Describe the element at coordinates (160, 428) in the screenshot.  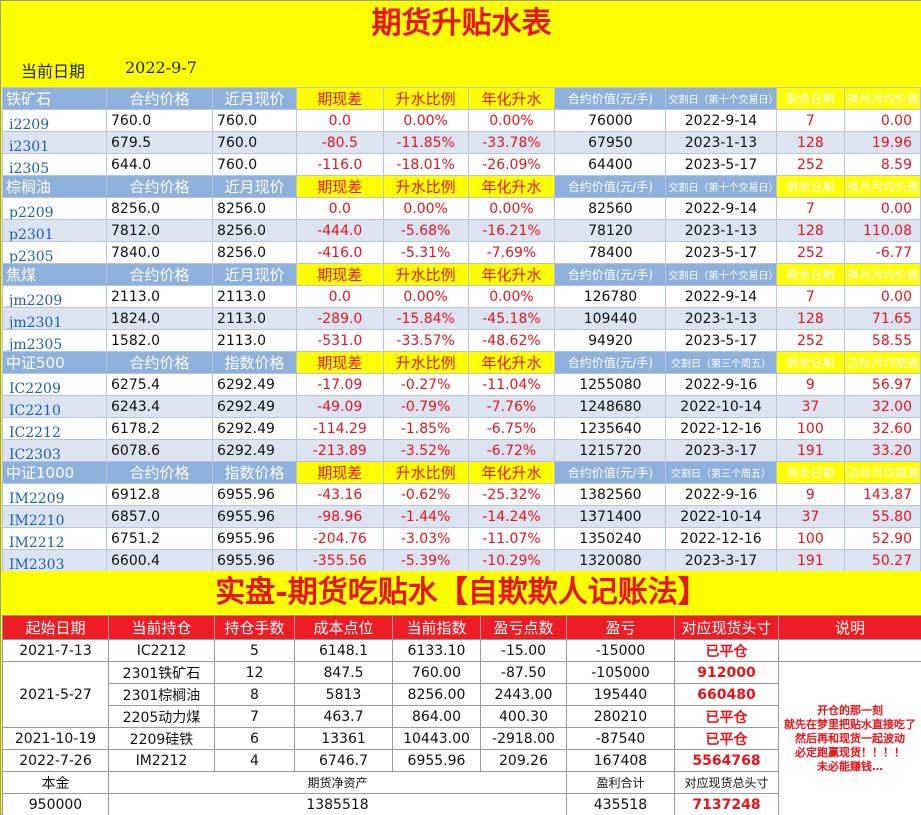
I see `table-cell: 6178.2` at that location.